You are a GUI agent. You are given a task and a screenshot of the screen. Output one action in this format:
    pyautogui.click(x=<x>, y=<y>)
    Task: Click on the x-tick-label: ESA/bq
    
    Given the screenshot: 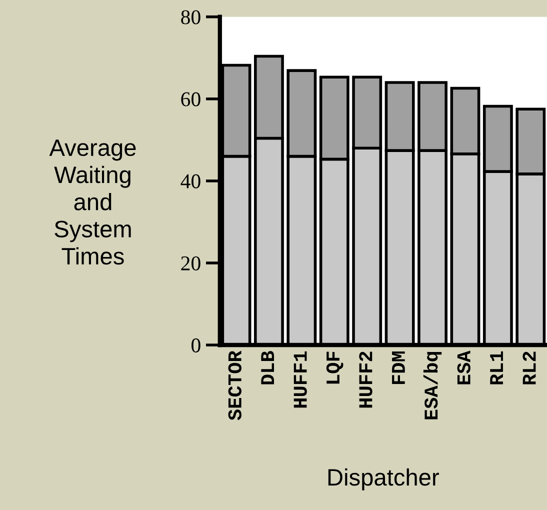 What is the action you would take?
    pyautogui.click(x=432, y=386)
    